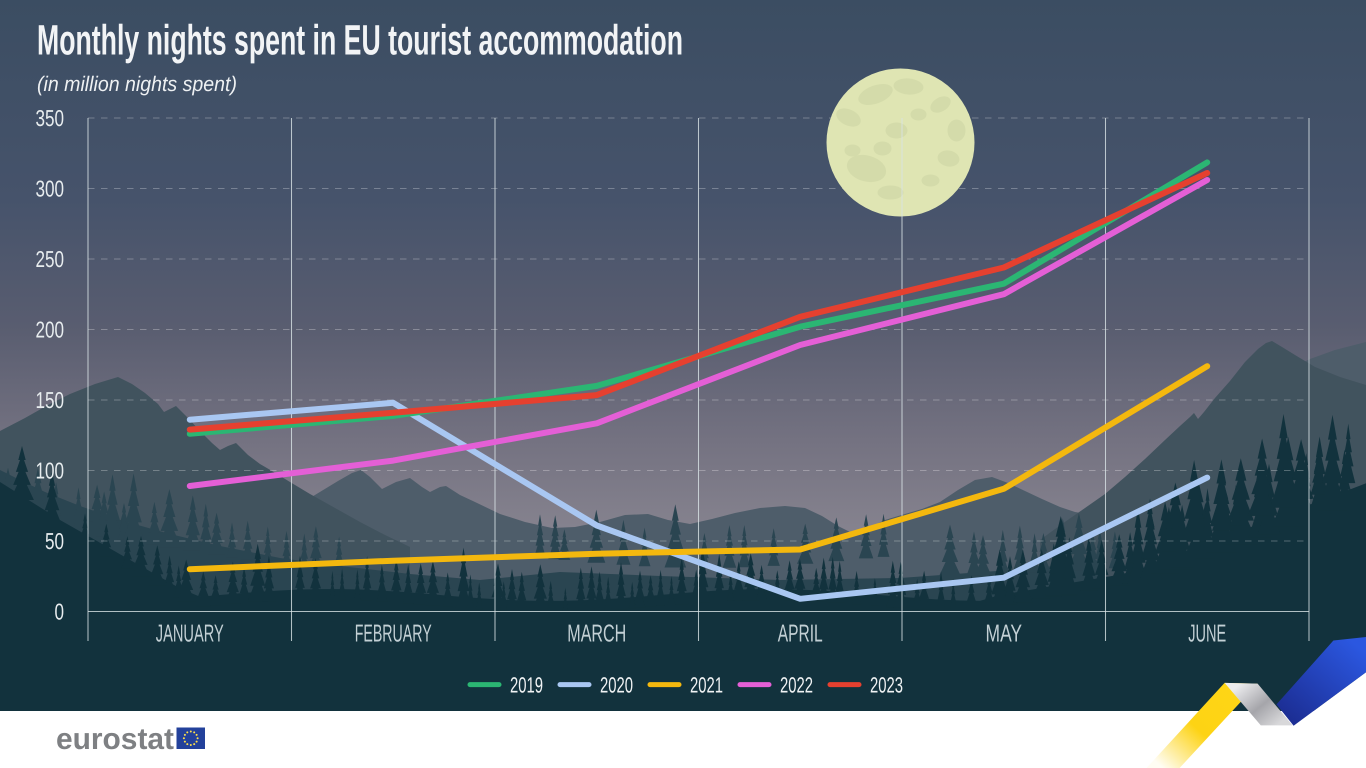  What do you see at coordinates (706, 685) in the screenshot?
I see `svg-text: 2021` at bounding box center [706, 685].